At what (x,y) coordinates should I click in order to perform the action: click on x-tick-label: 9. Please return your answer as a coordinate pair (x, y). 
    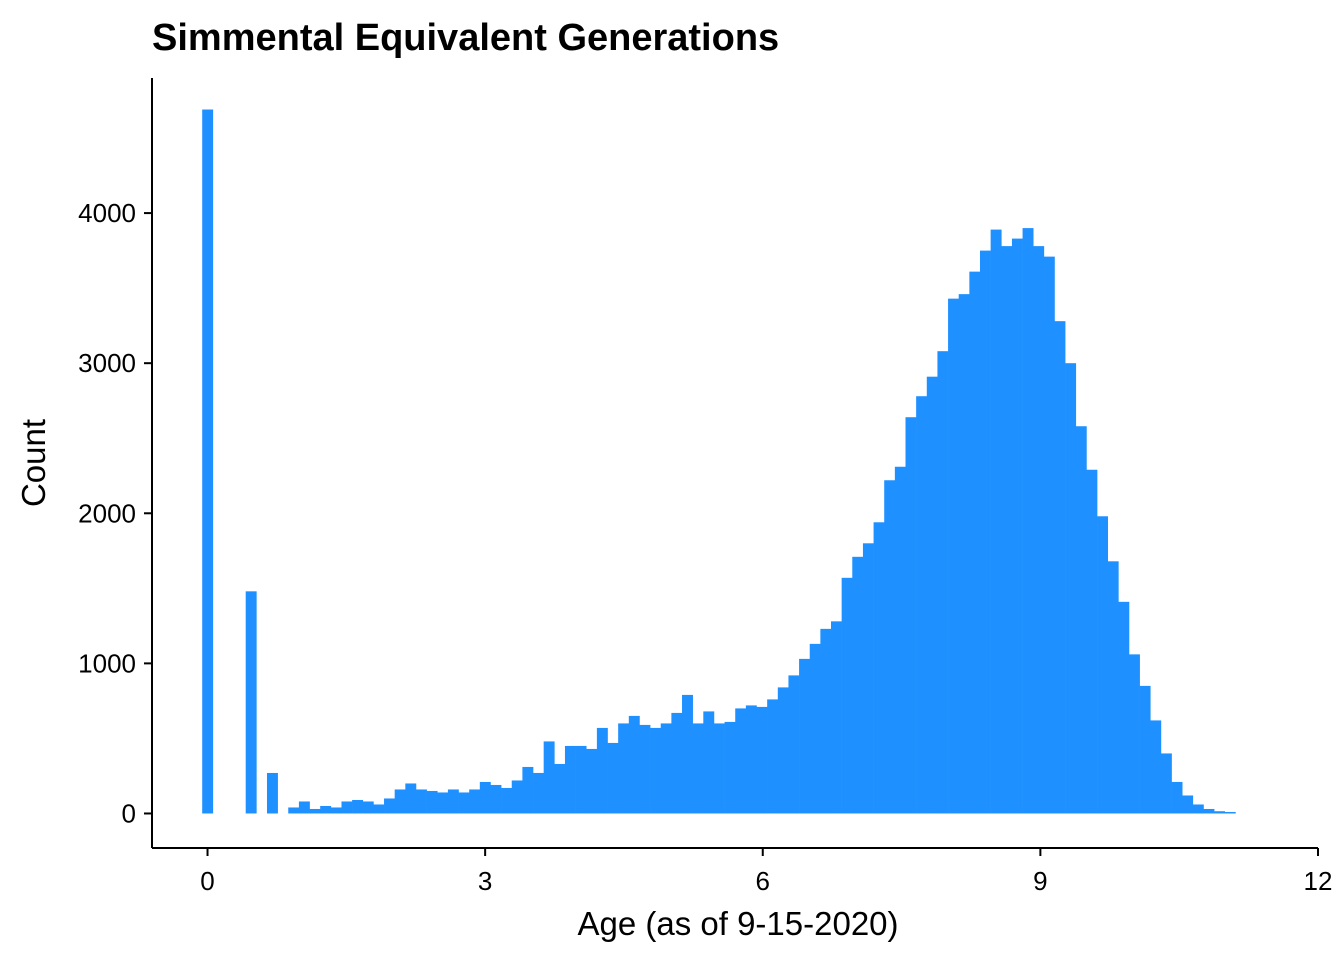
    Looking at the image, I should click on (1040, 881).